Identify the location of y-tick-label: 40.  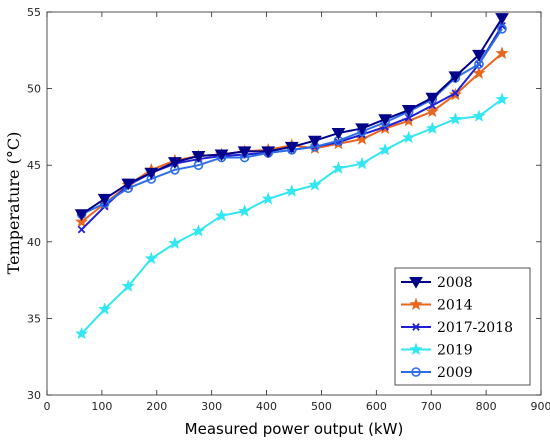
(34, 242).